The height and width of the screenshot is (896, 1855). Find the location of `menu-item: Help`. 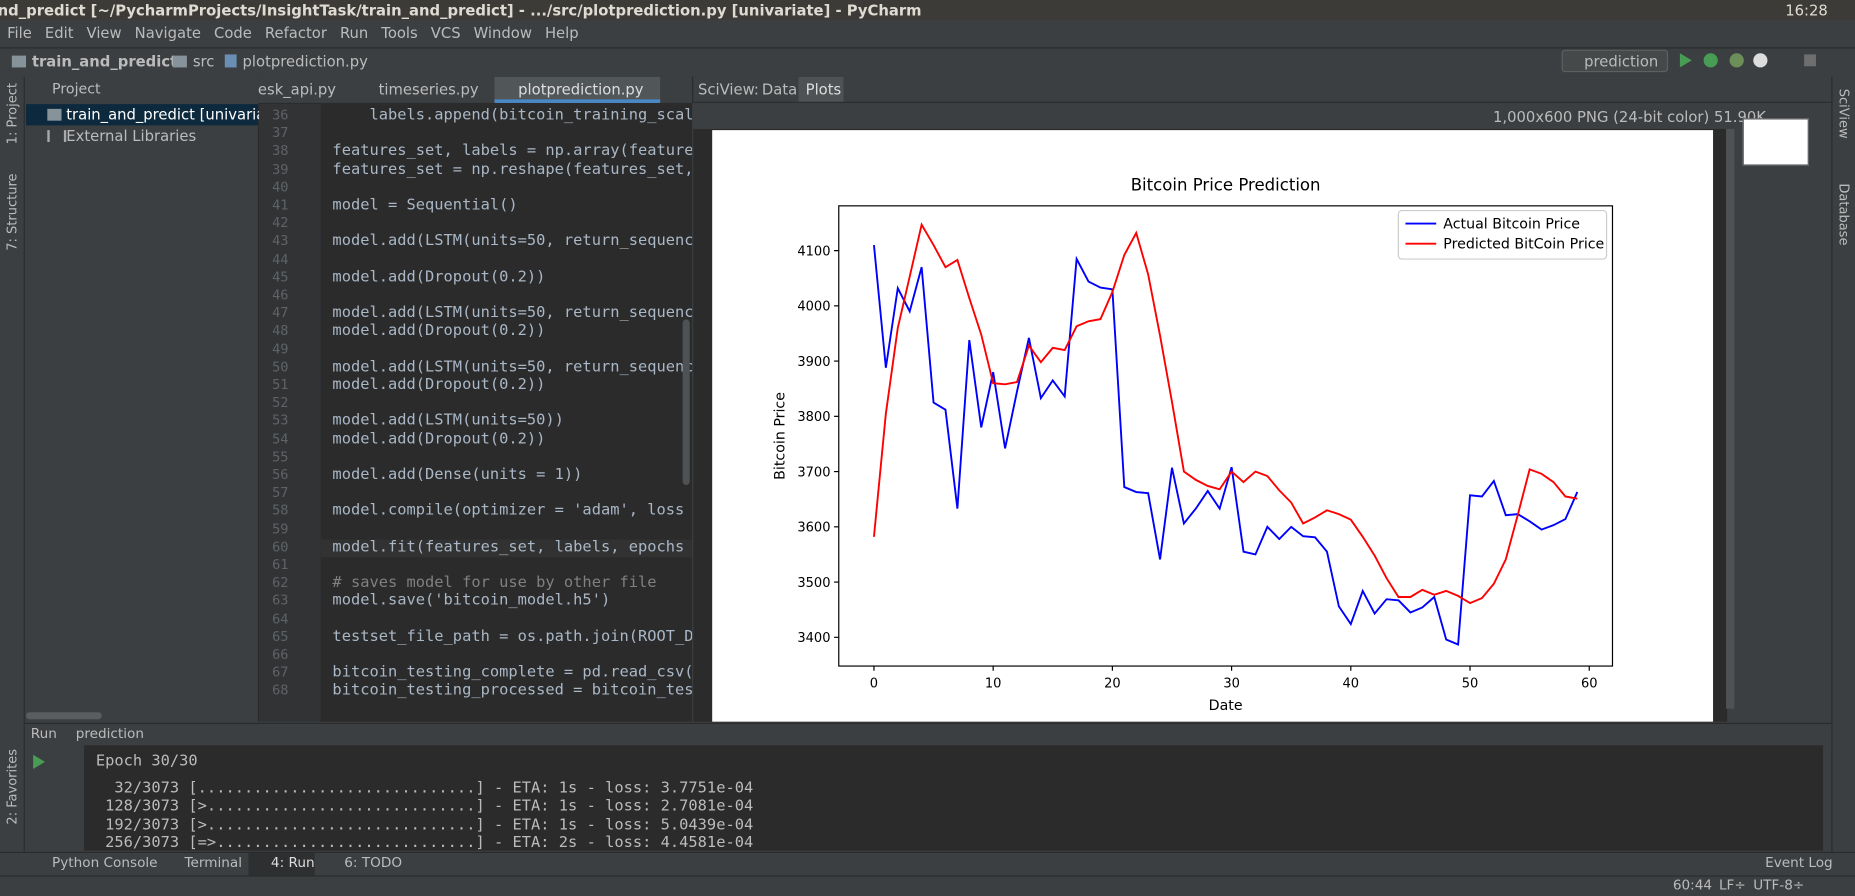

menu-item: Help is located at coordinates (561, 32).